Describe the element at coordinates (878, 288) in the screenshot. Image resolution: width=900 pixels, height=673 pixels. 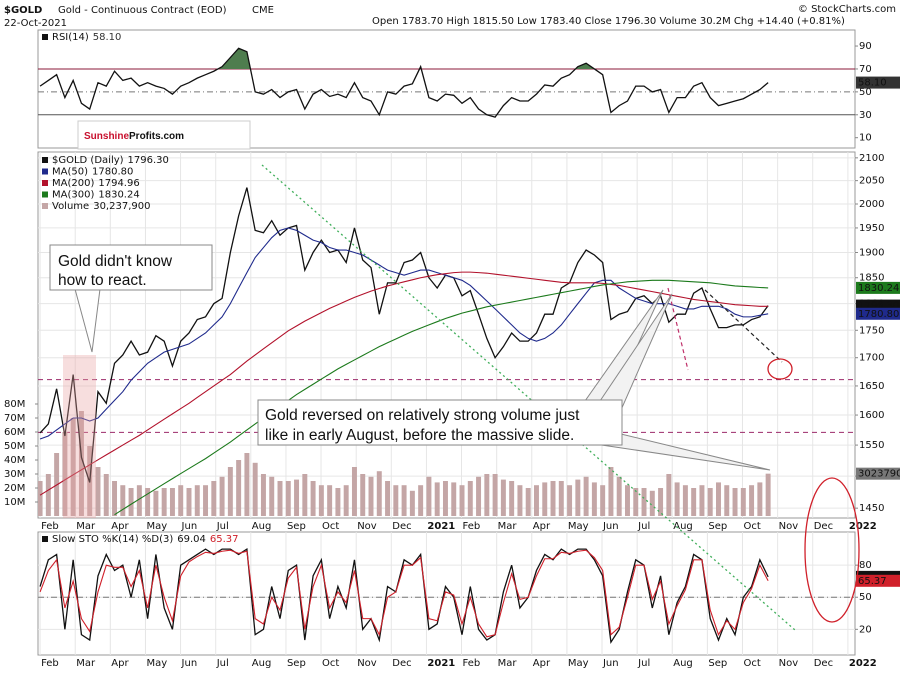
I see `value-tag-label: 1830.24` at that location.